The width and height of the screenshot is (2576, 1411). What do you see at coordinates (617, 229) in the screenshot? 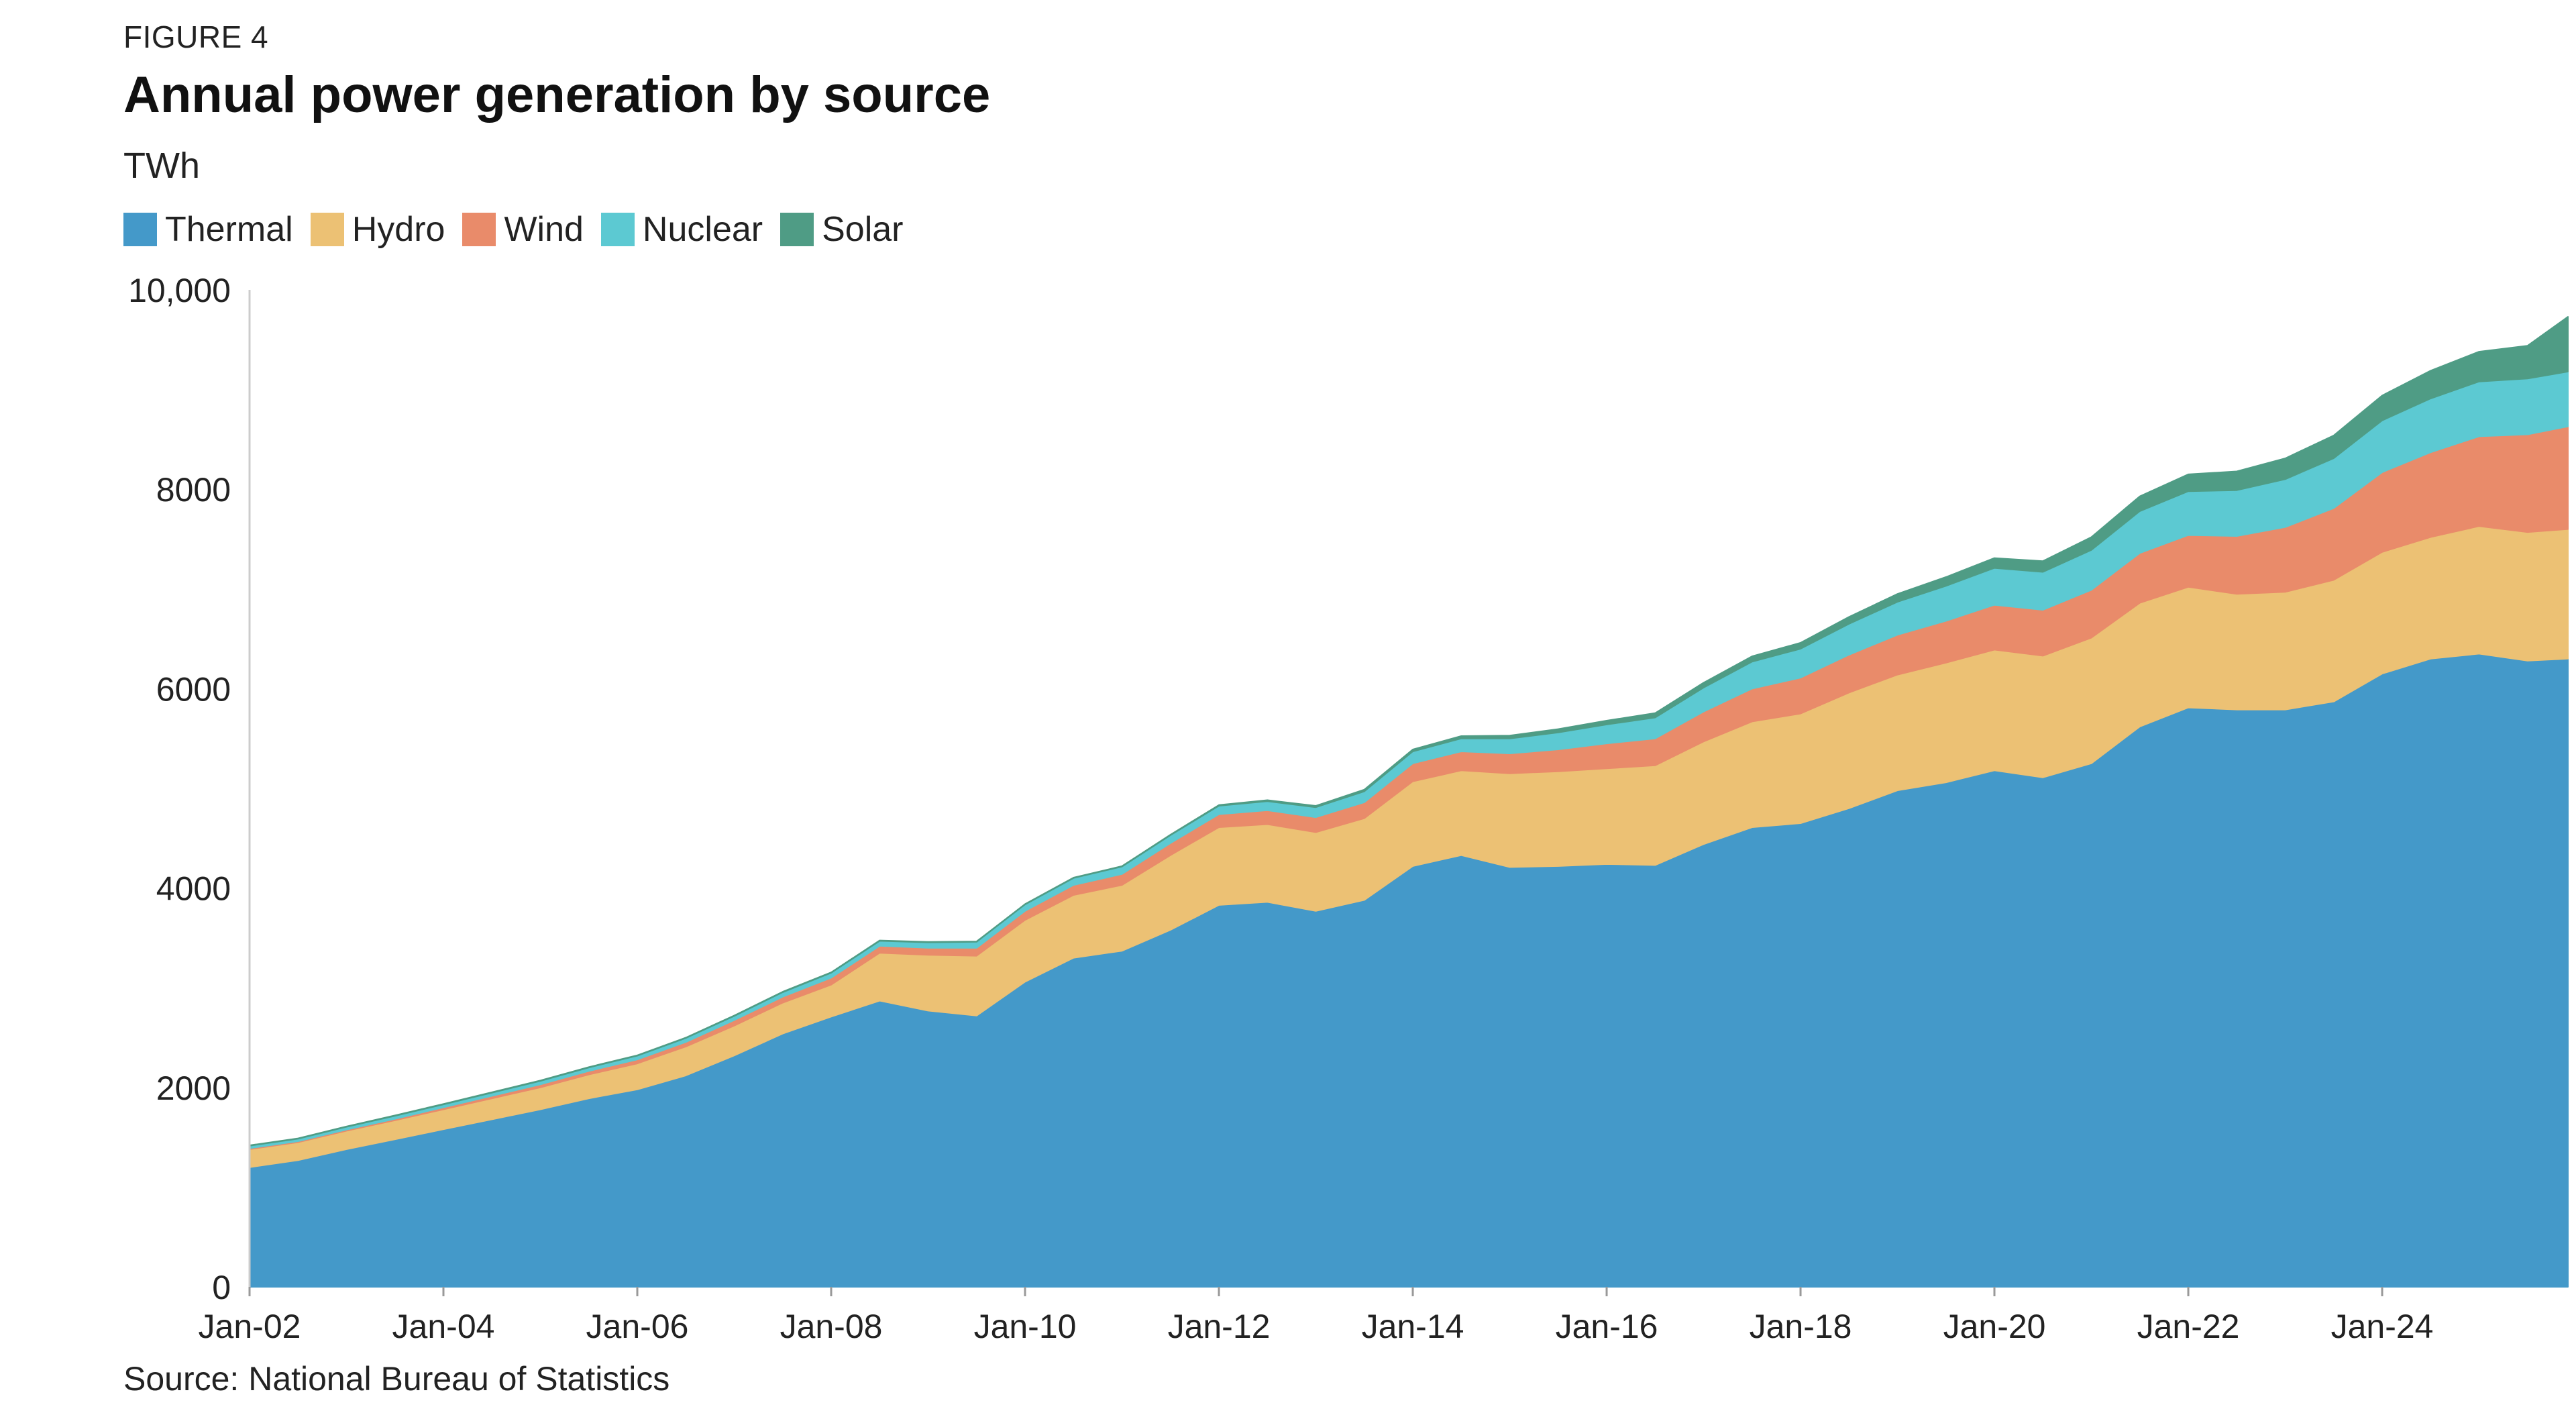
I see `legend-swatch-nuclear` at bounding box center [617, 229].